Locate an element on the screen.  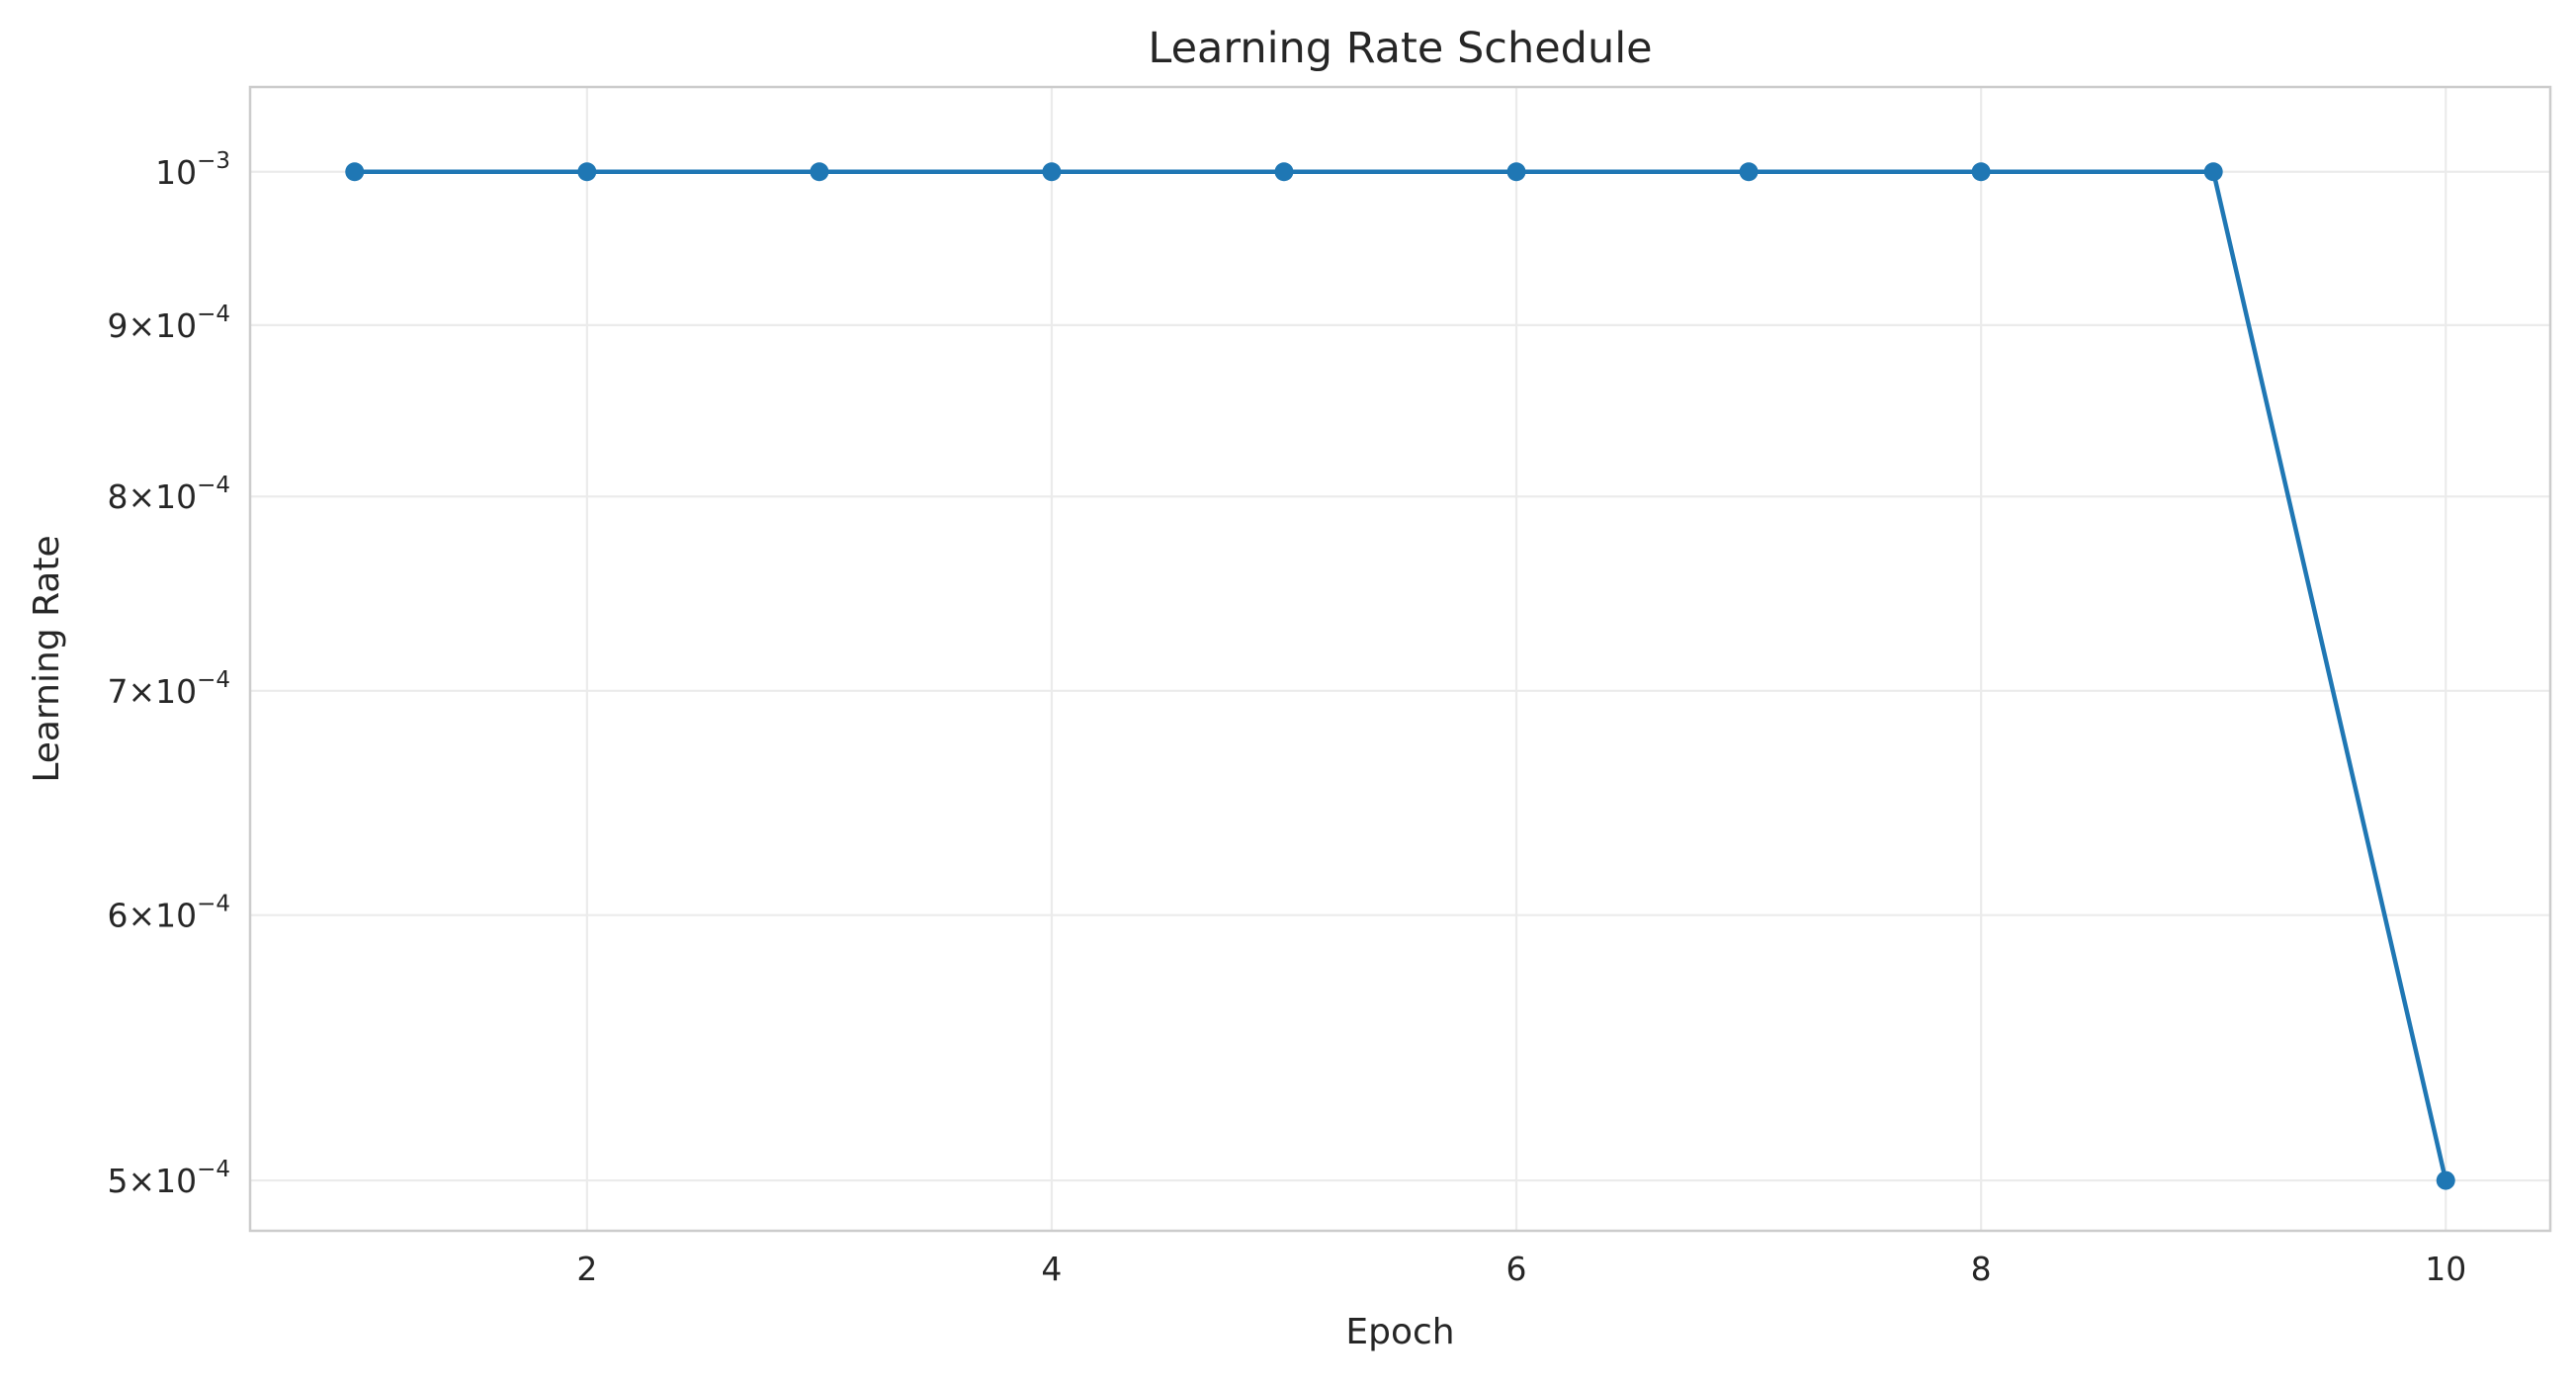
y-axis-label: Learning Rate is located at coordinates (47, 658).